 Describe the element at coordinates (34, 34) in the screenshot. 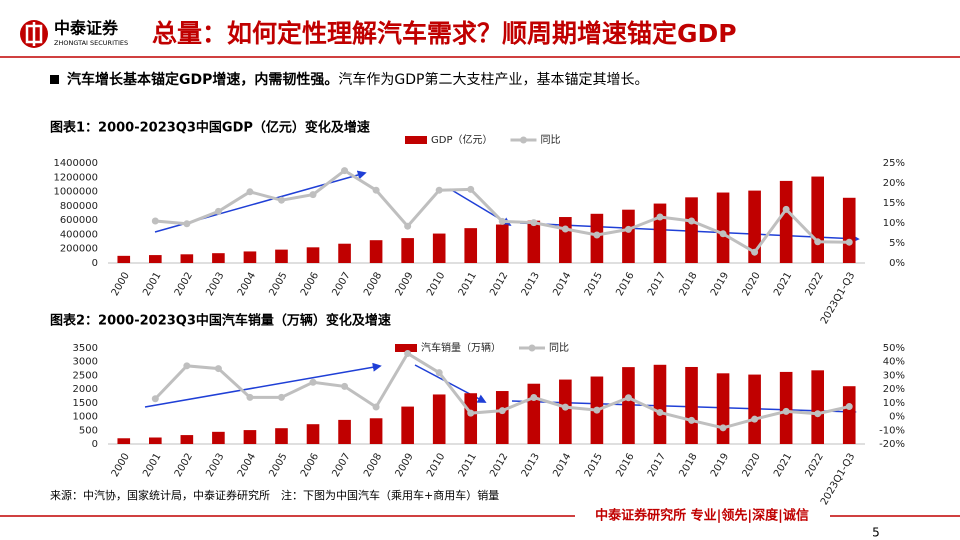

I see `logo` at that location.